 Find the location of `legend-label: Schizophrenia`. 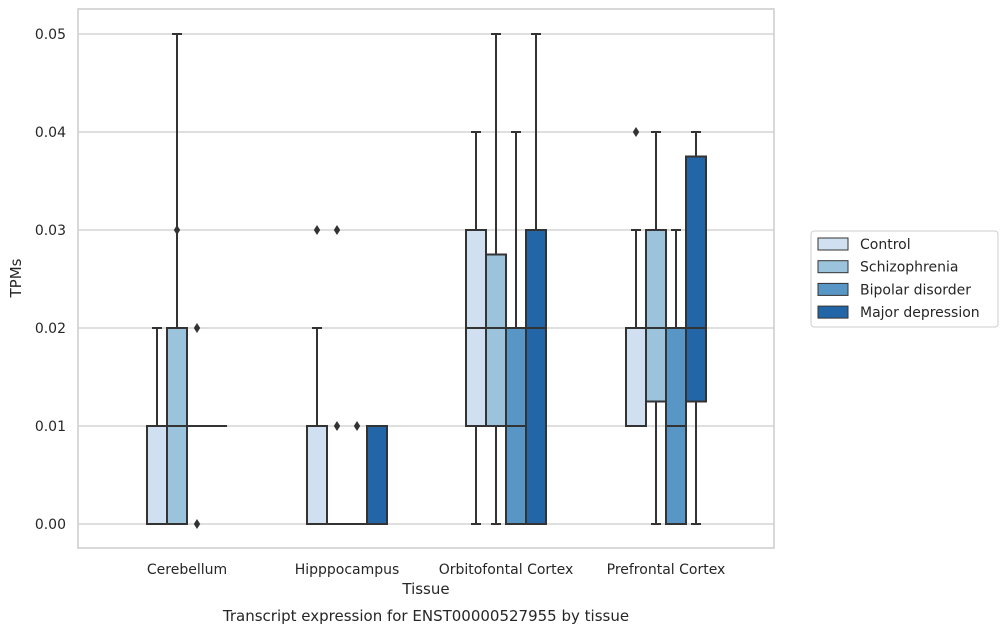

legend-label: Schizophrenia is located at coordinates (909, 268).